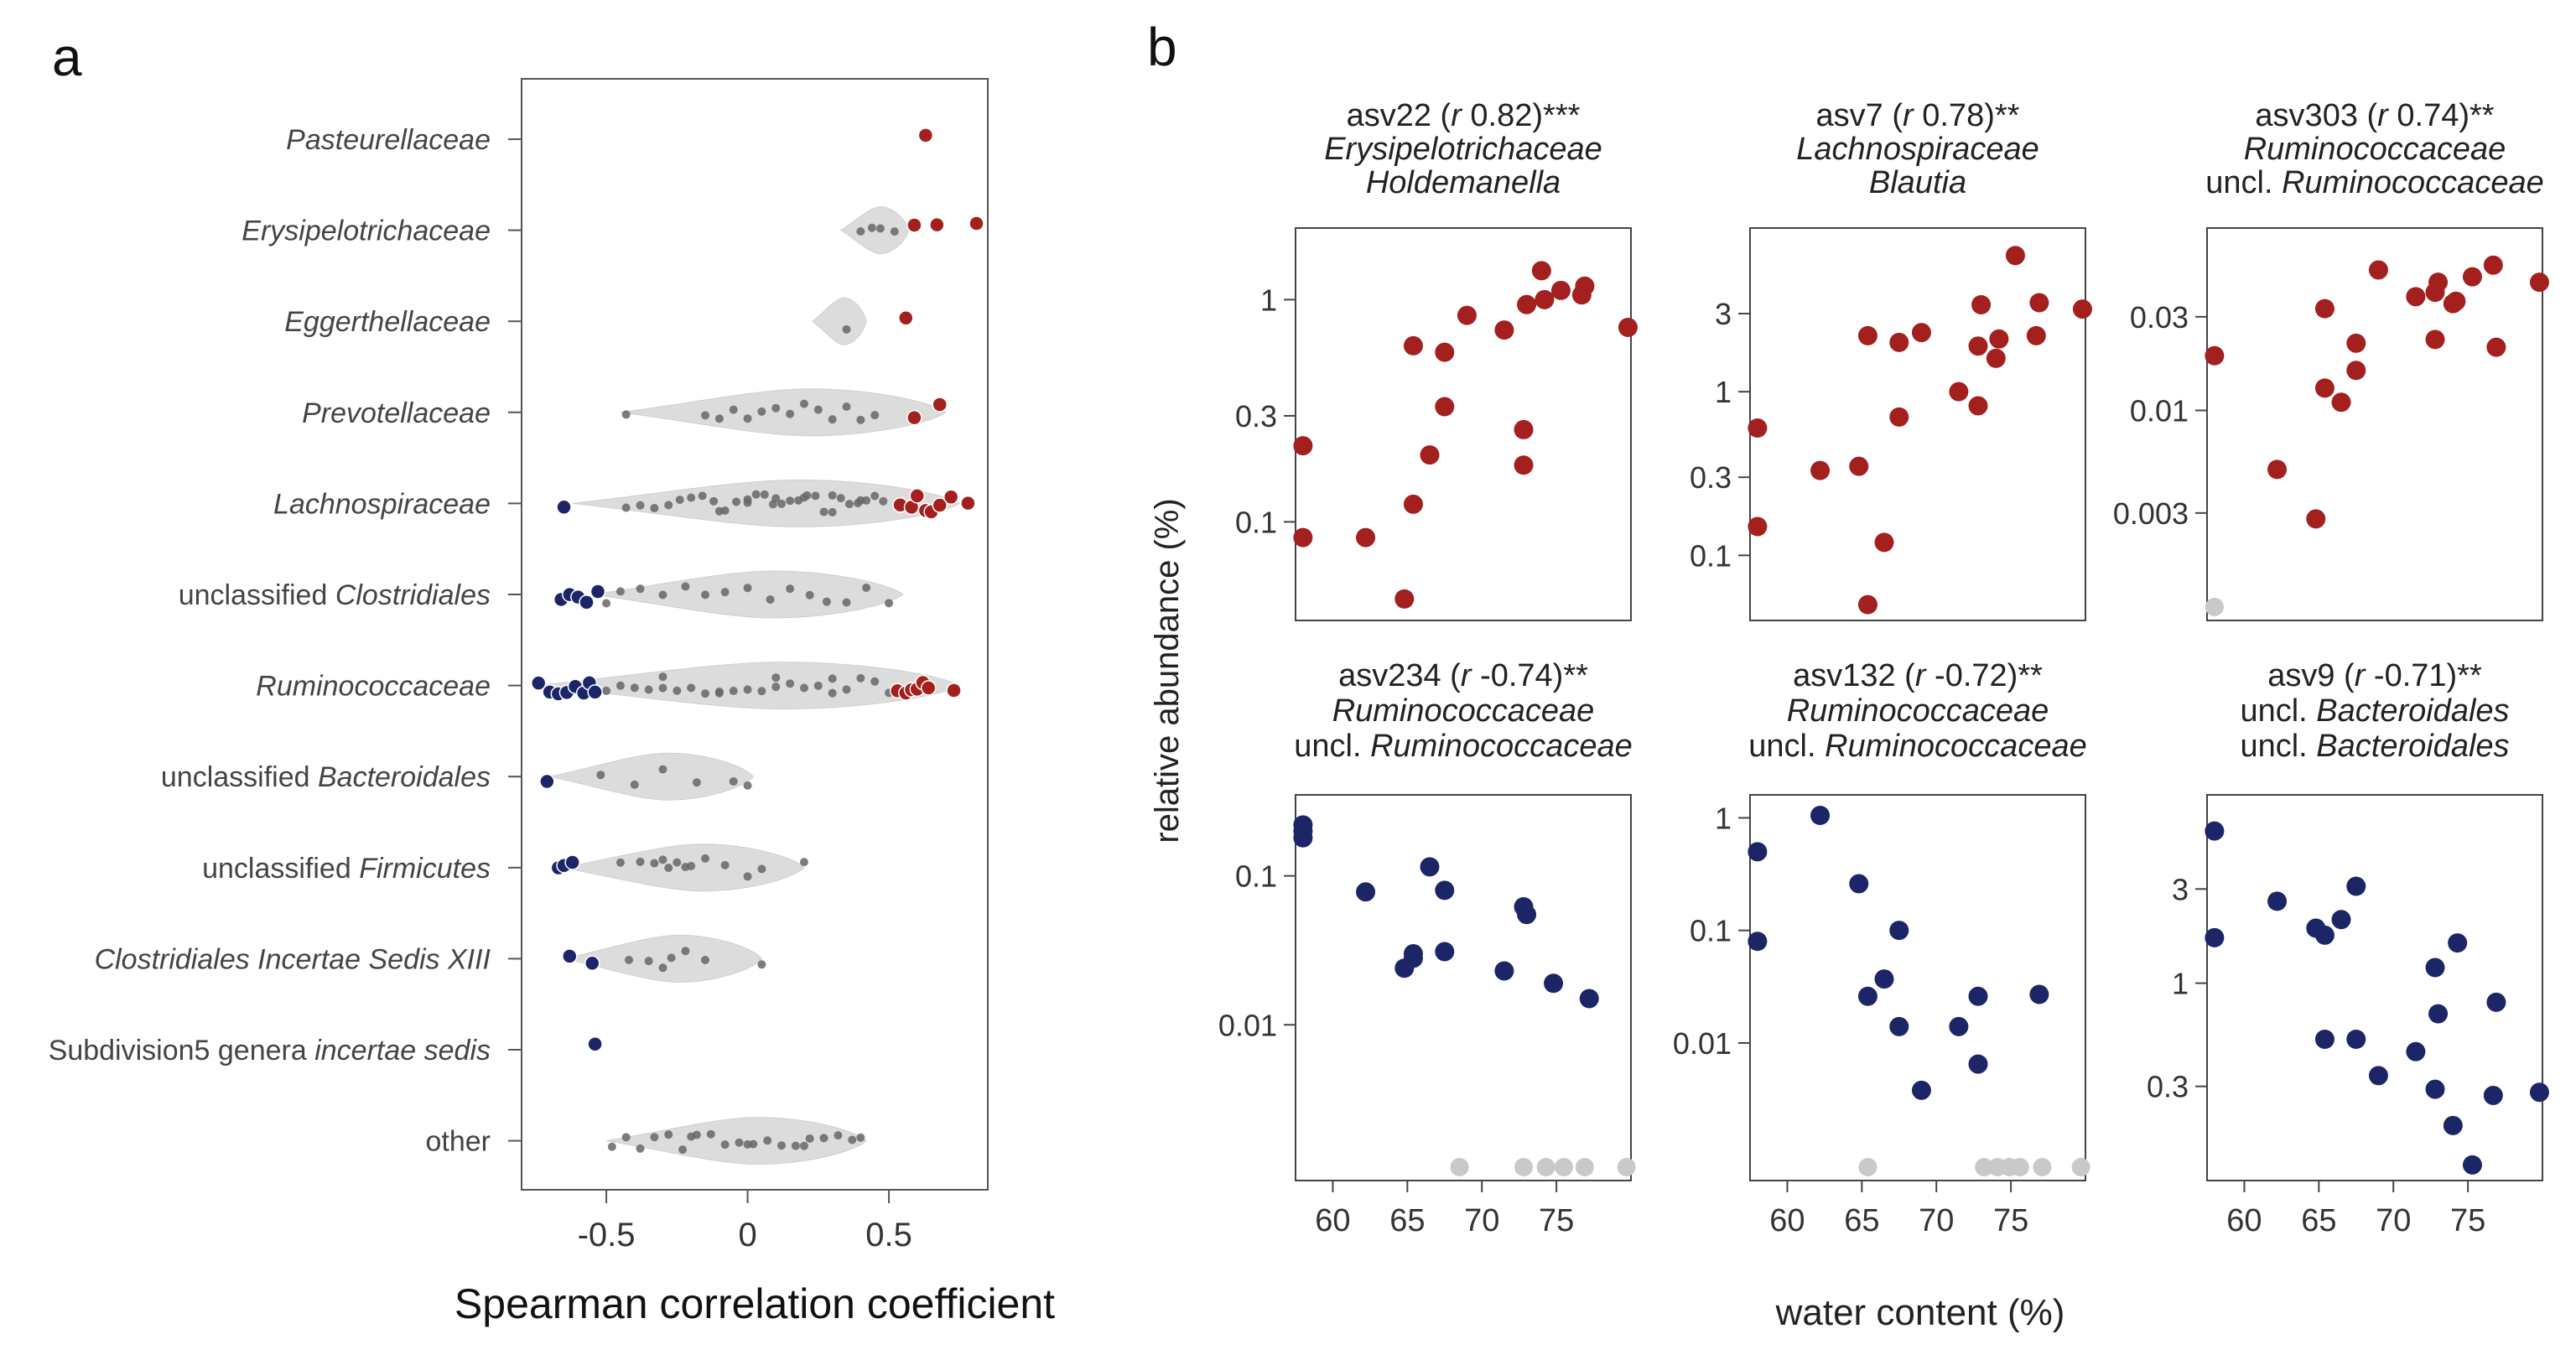  What do you see at coordinates (1256, 522) in the screenshot?
I see `y-tick-label: 0.1` at bounding box center [1256, 522].